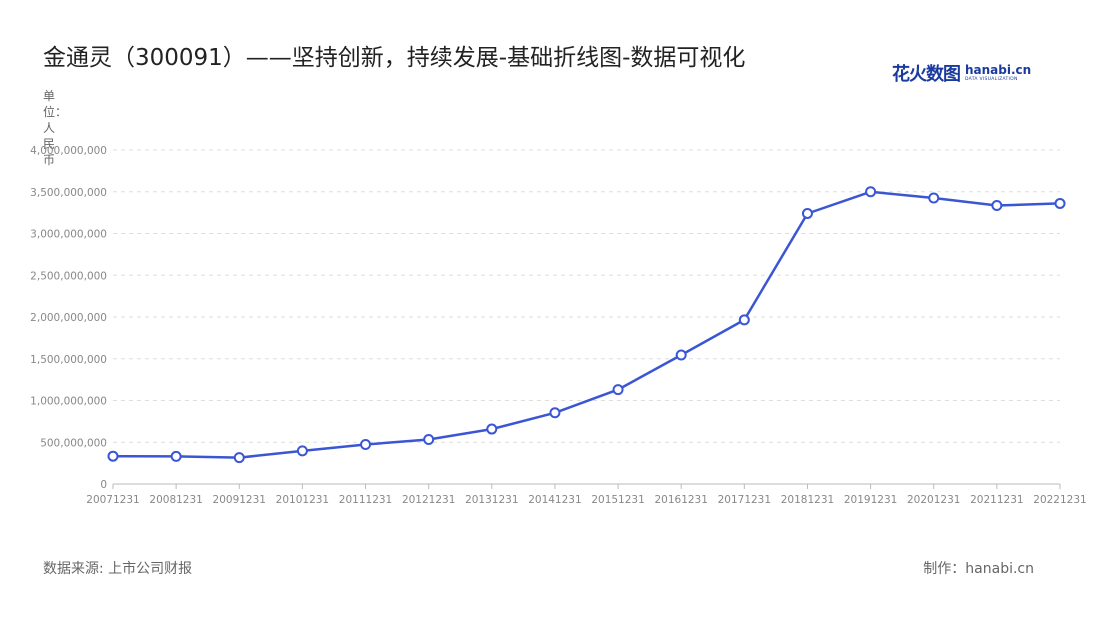 This screenshot has height=620, width=1100. What do you see at coordinates (428, 500) in the screenshot?
I see `x-tick-label: 20121231` at bounding box center [428, 500].